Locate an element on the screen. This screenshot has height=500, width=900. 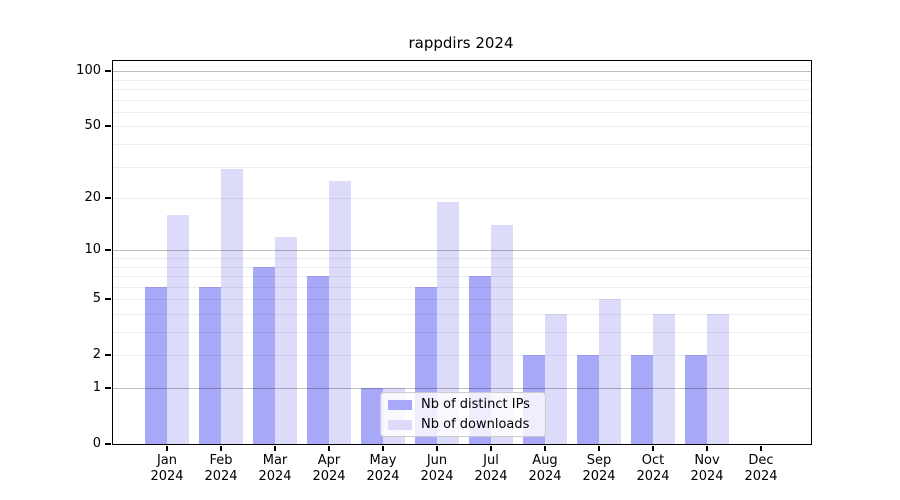
x-tick-label-jul: Jul 2024 is located at coordinates (491, 468).